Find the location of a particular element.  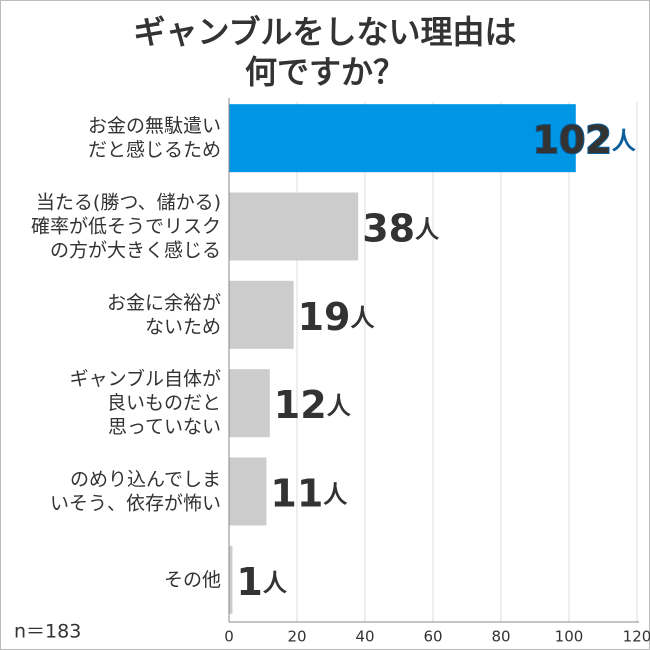

x-tick-label: 40 is located at coordinates (364, 637).